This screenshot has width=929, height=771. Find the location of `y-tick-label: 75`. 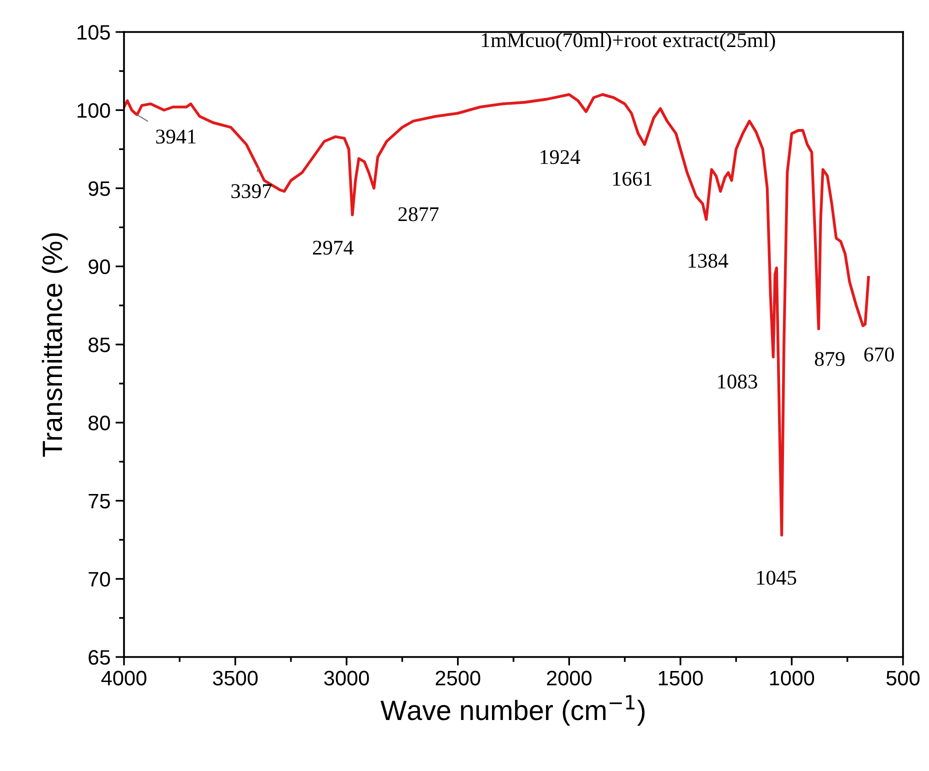

y-tick-label: 75 is located at coordinates (99, 501).